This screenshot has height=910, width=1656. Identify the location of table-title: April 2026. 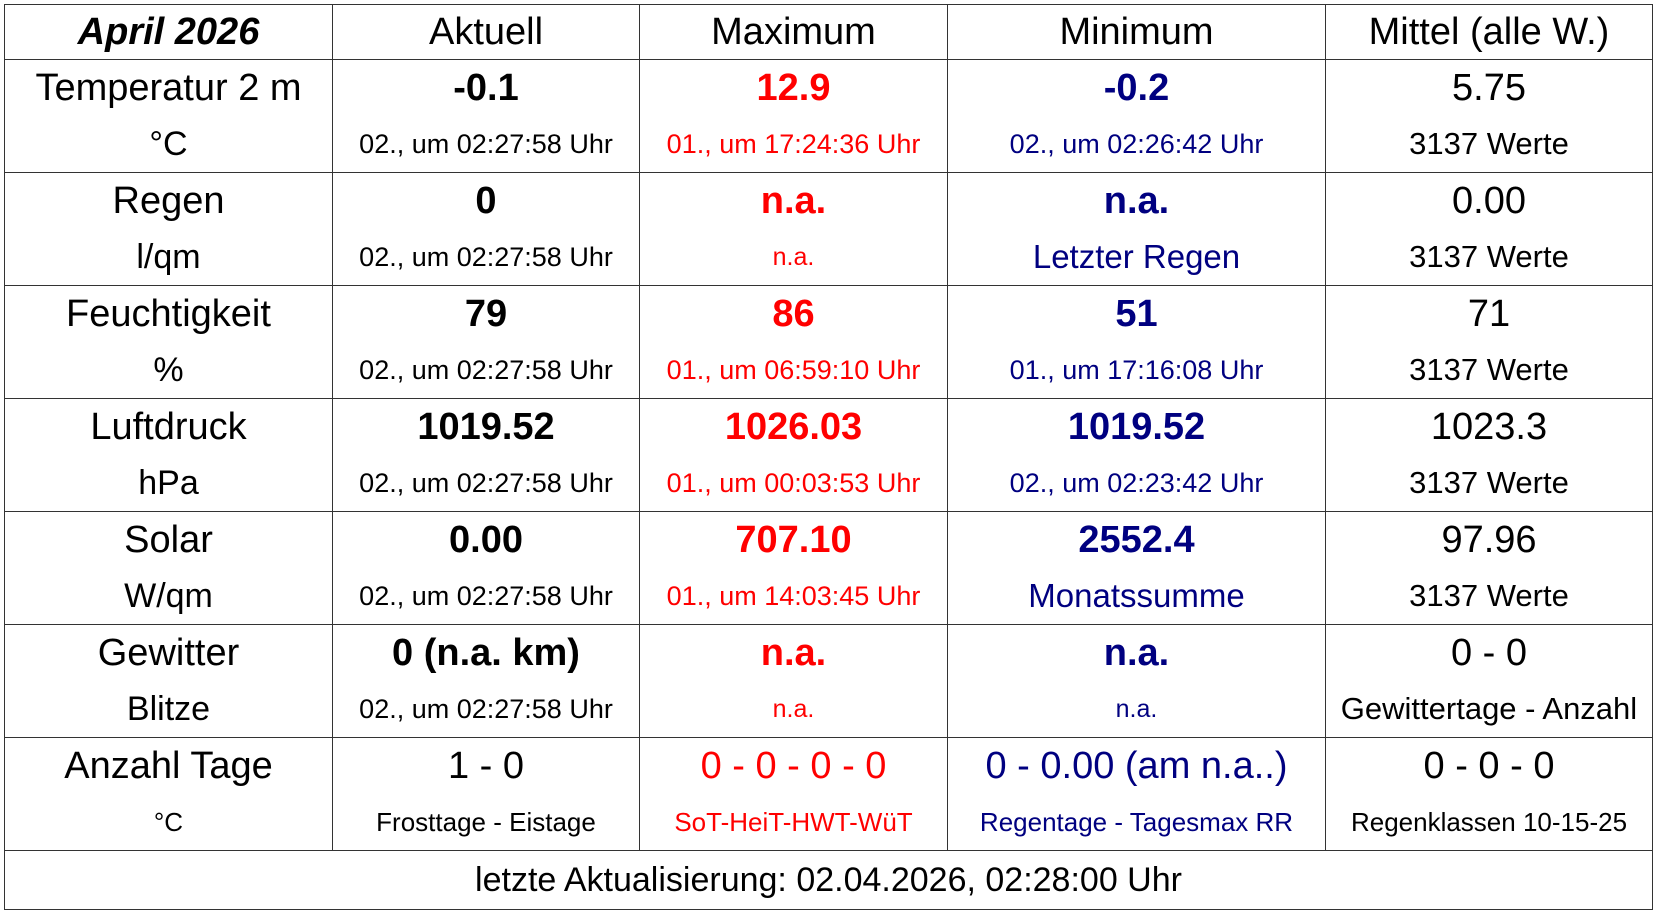
(168, 32).